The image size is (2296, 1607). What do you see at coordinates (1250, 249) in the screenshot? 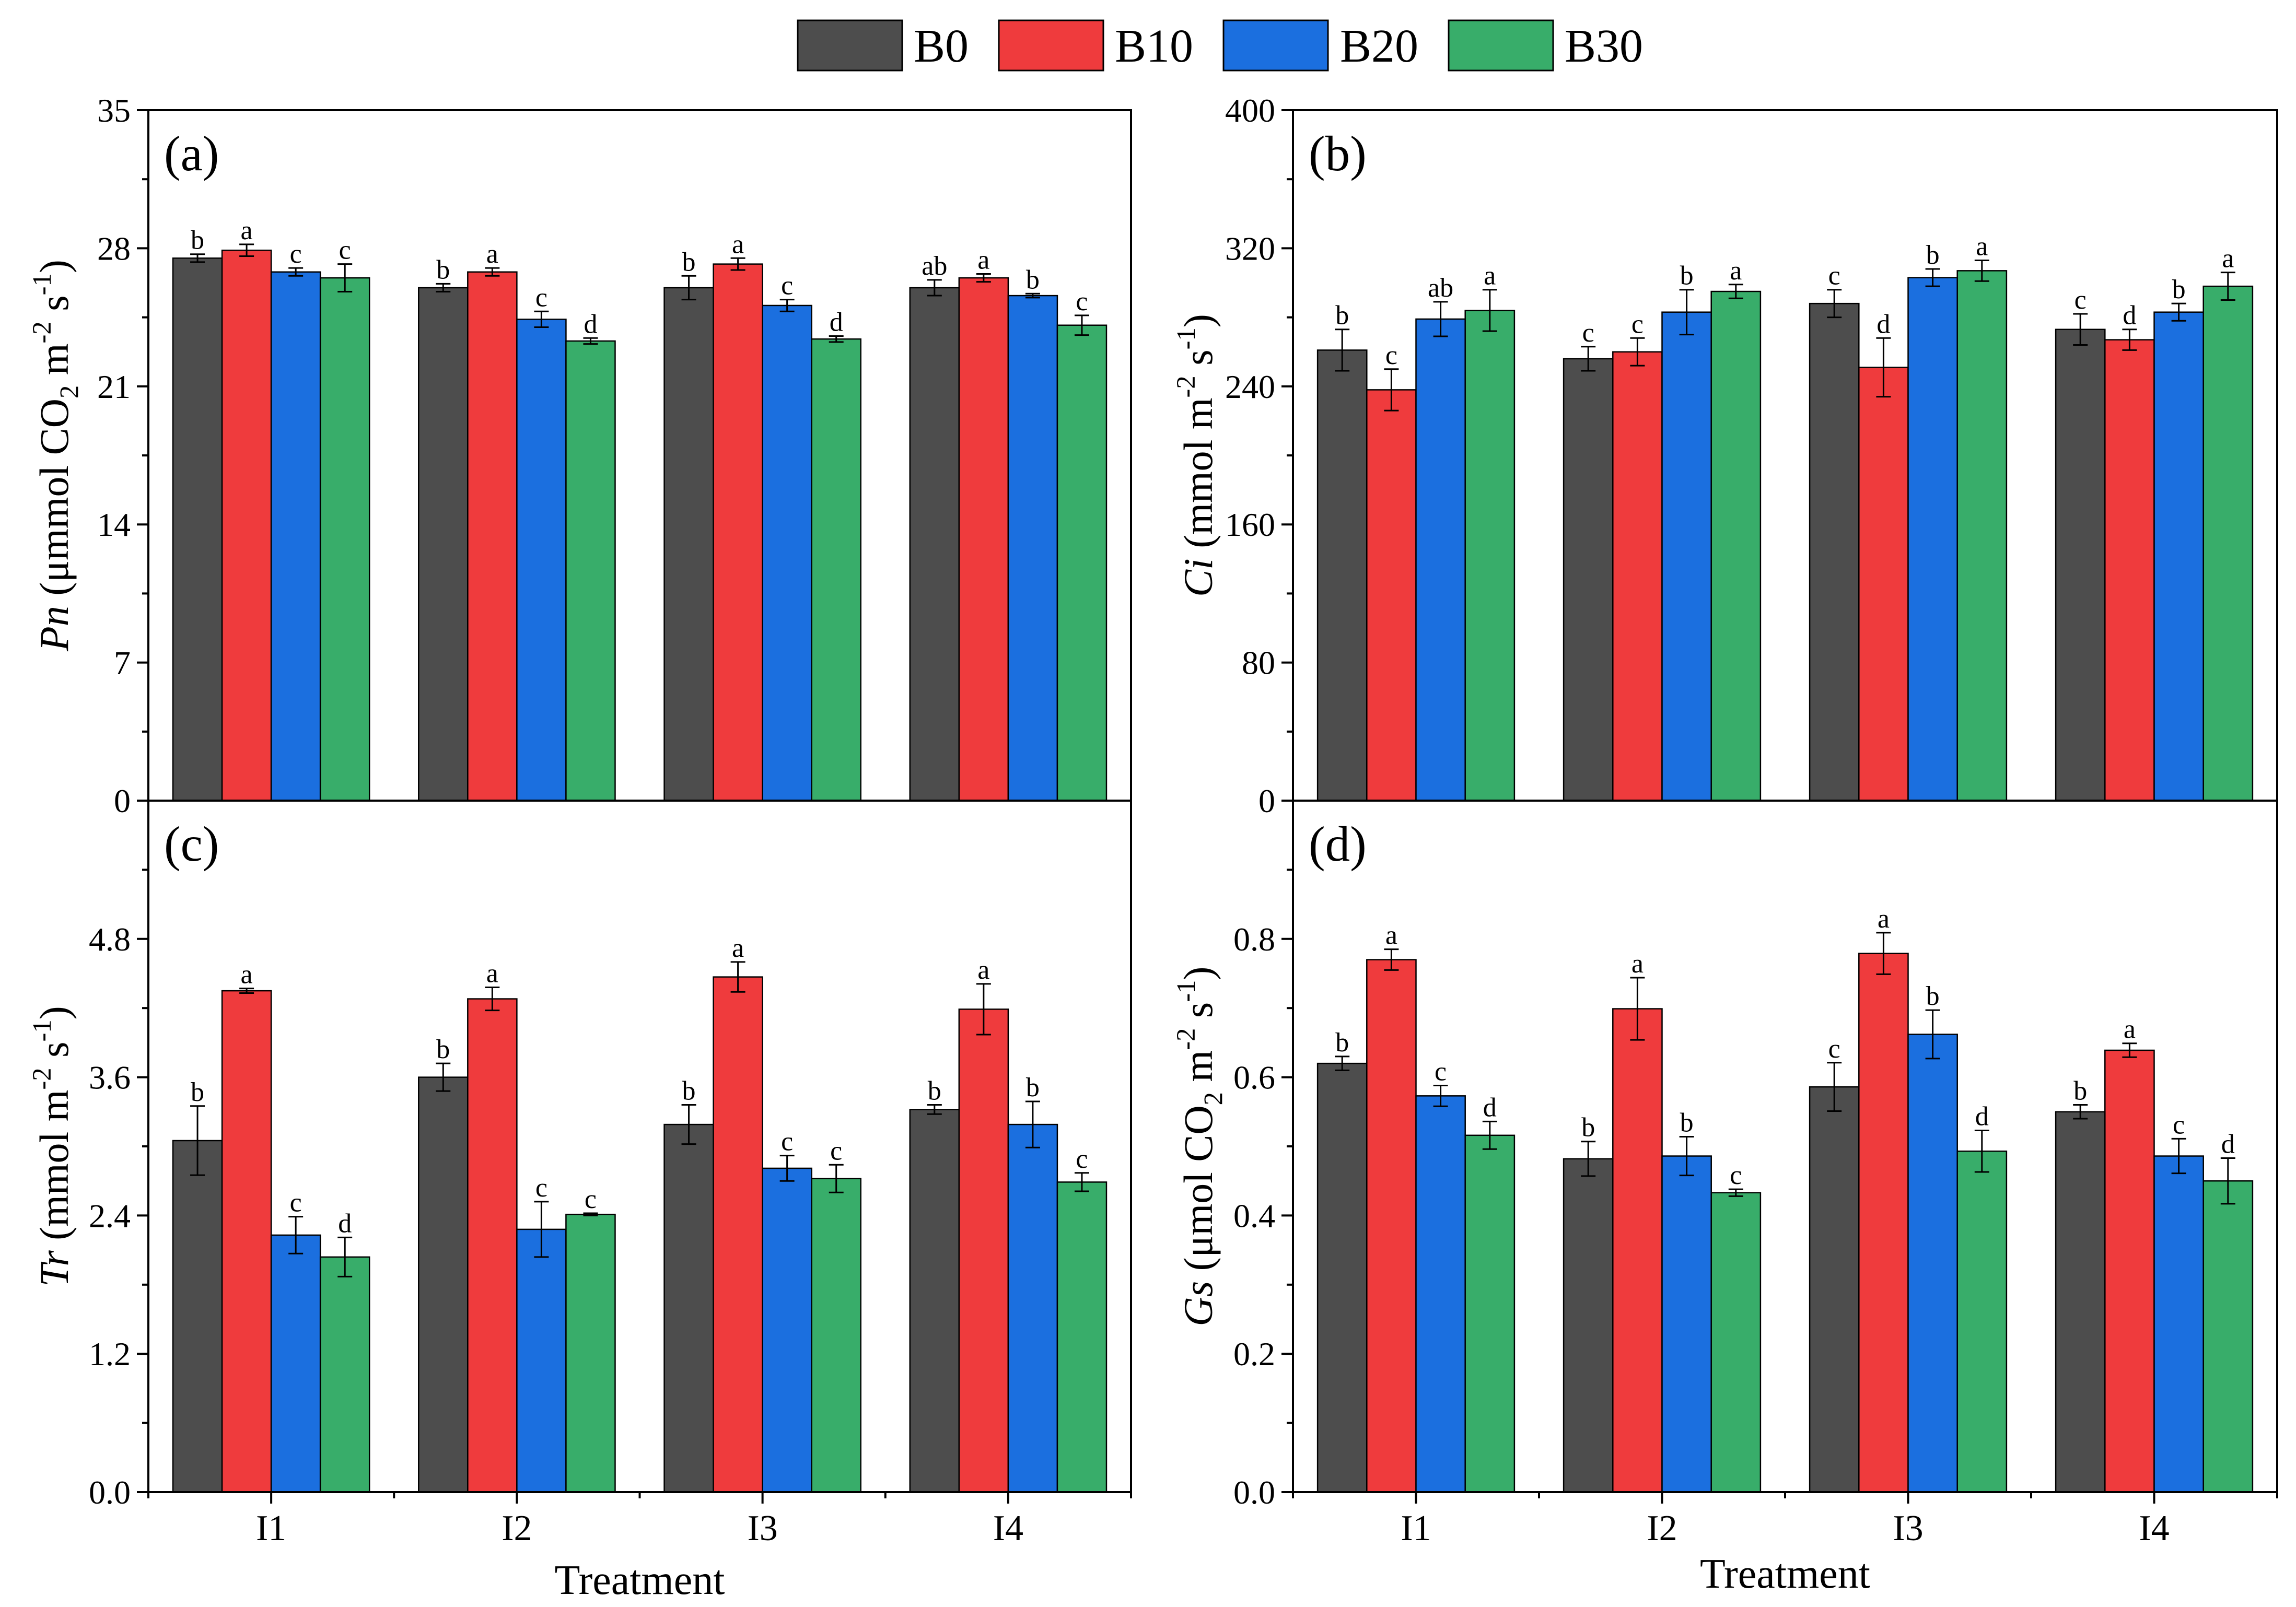
I see `ytick-label-b-4: 320` at bounding box center [1250, 249].